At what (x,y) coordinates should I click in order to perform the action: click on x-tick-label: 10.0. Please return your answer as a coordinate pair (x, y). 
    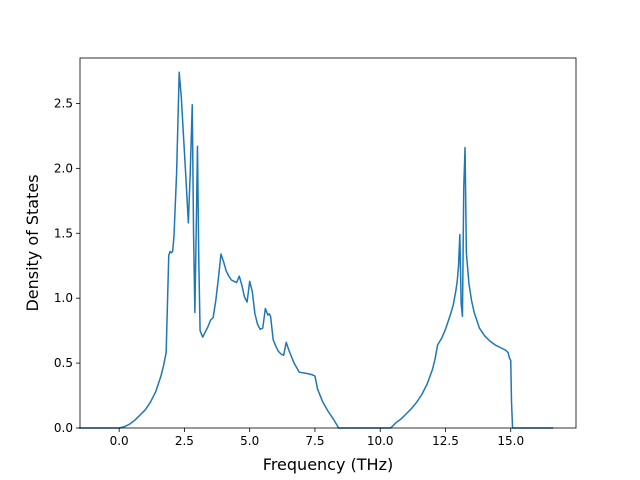
    Looking at the image, I should click on (380, 441).